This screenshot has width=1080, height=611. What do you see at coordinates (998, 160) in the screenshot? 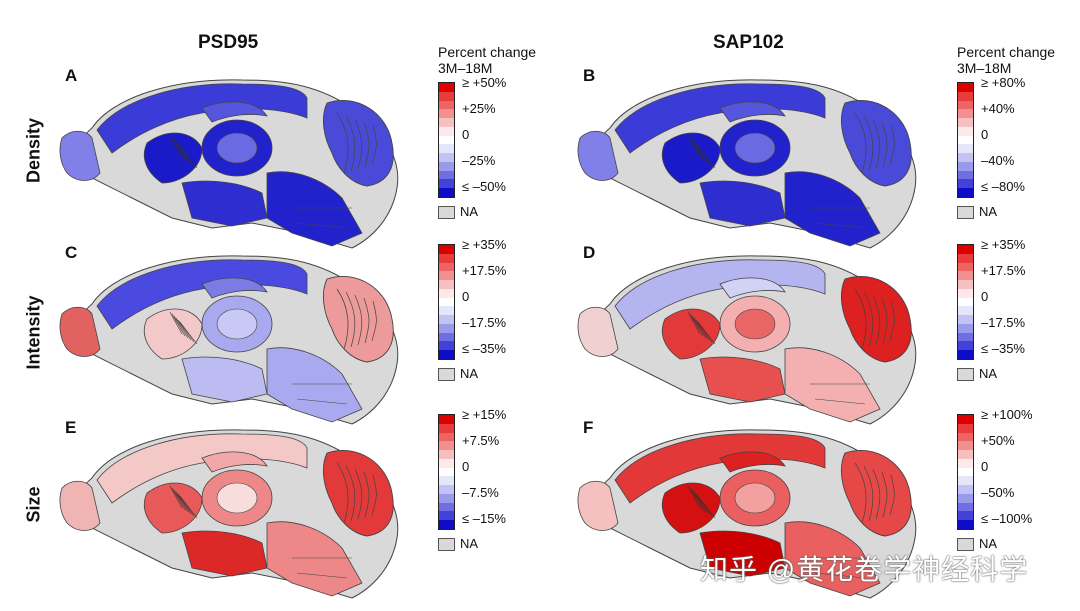
I see `scale-tick-label: –40%` at bounding box center [998, 160].